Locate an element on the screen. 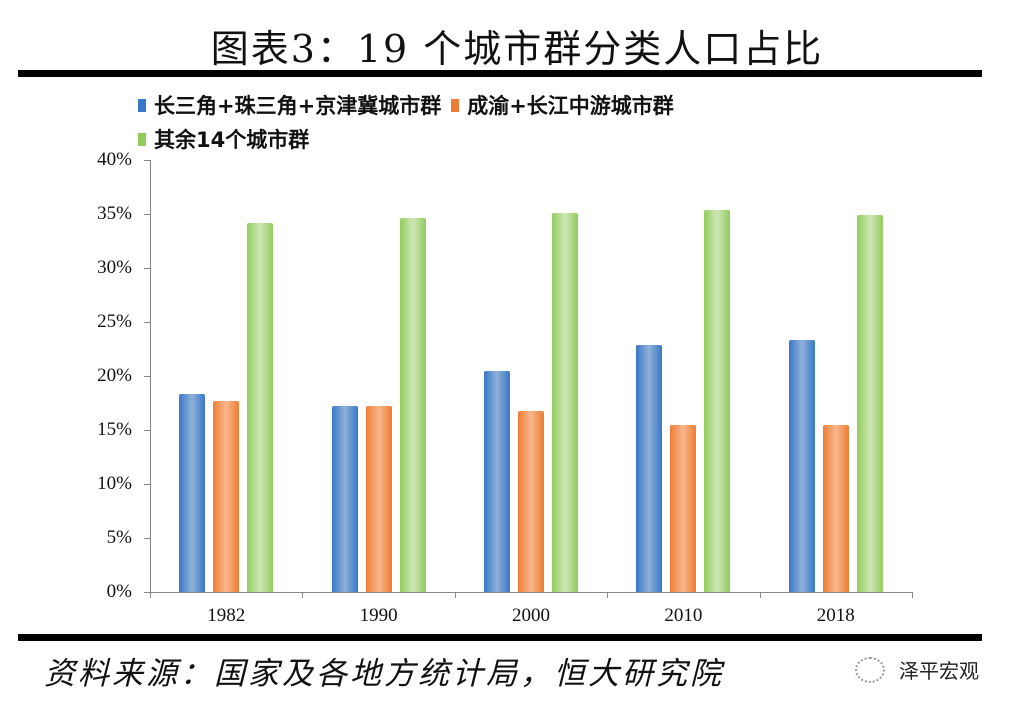  legend-item-series-2: 其余14个城市群 is located at coordinates (223, 139).